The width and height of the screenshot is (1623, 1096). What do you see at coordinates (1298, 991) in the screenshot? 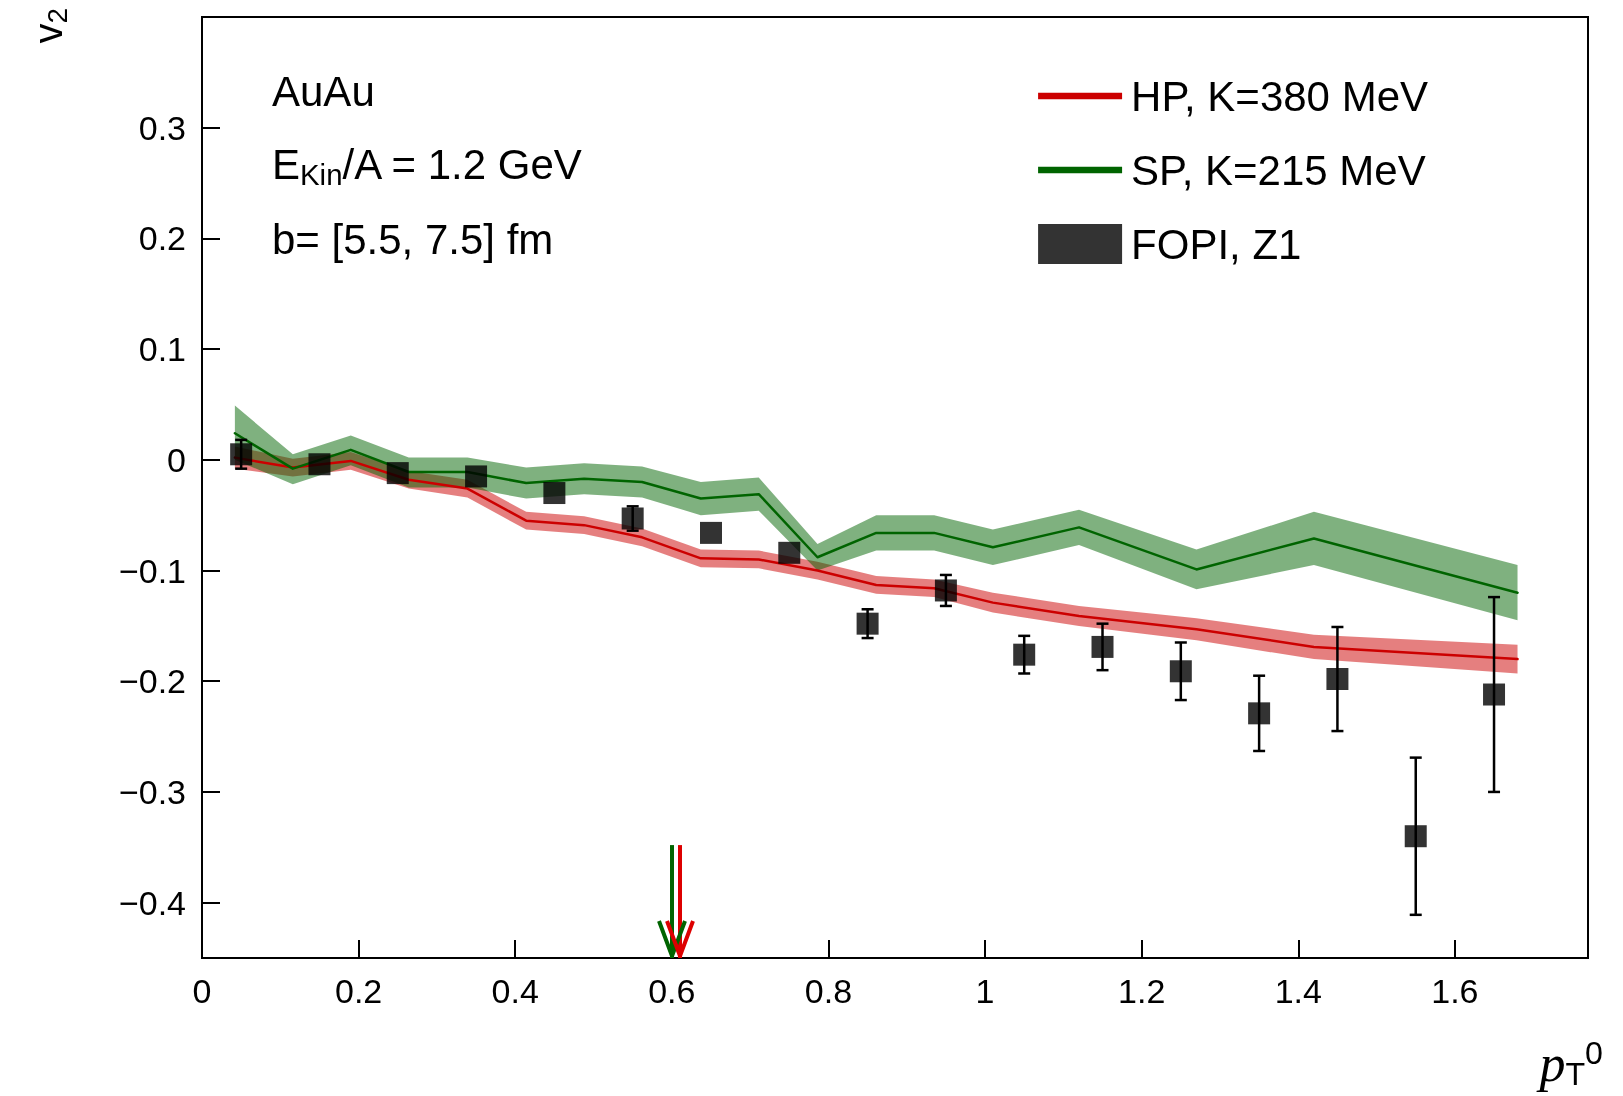
I see `x-tick-label: 1.4` at bounding box center [1298, 991].